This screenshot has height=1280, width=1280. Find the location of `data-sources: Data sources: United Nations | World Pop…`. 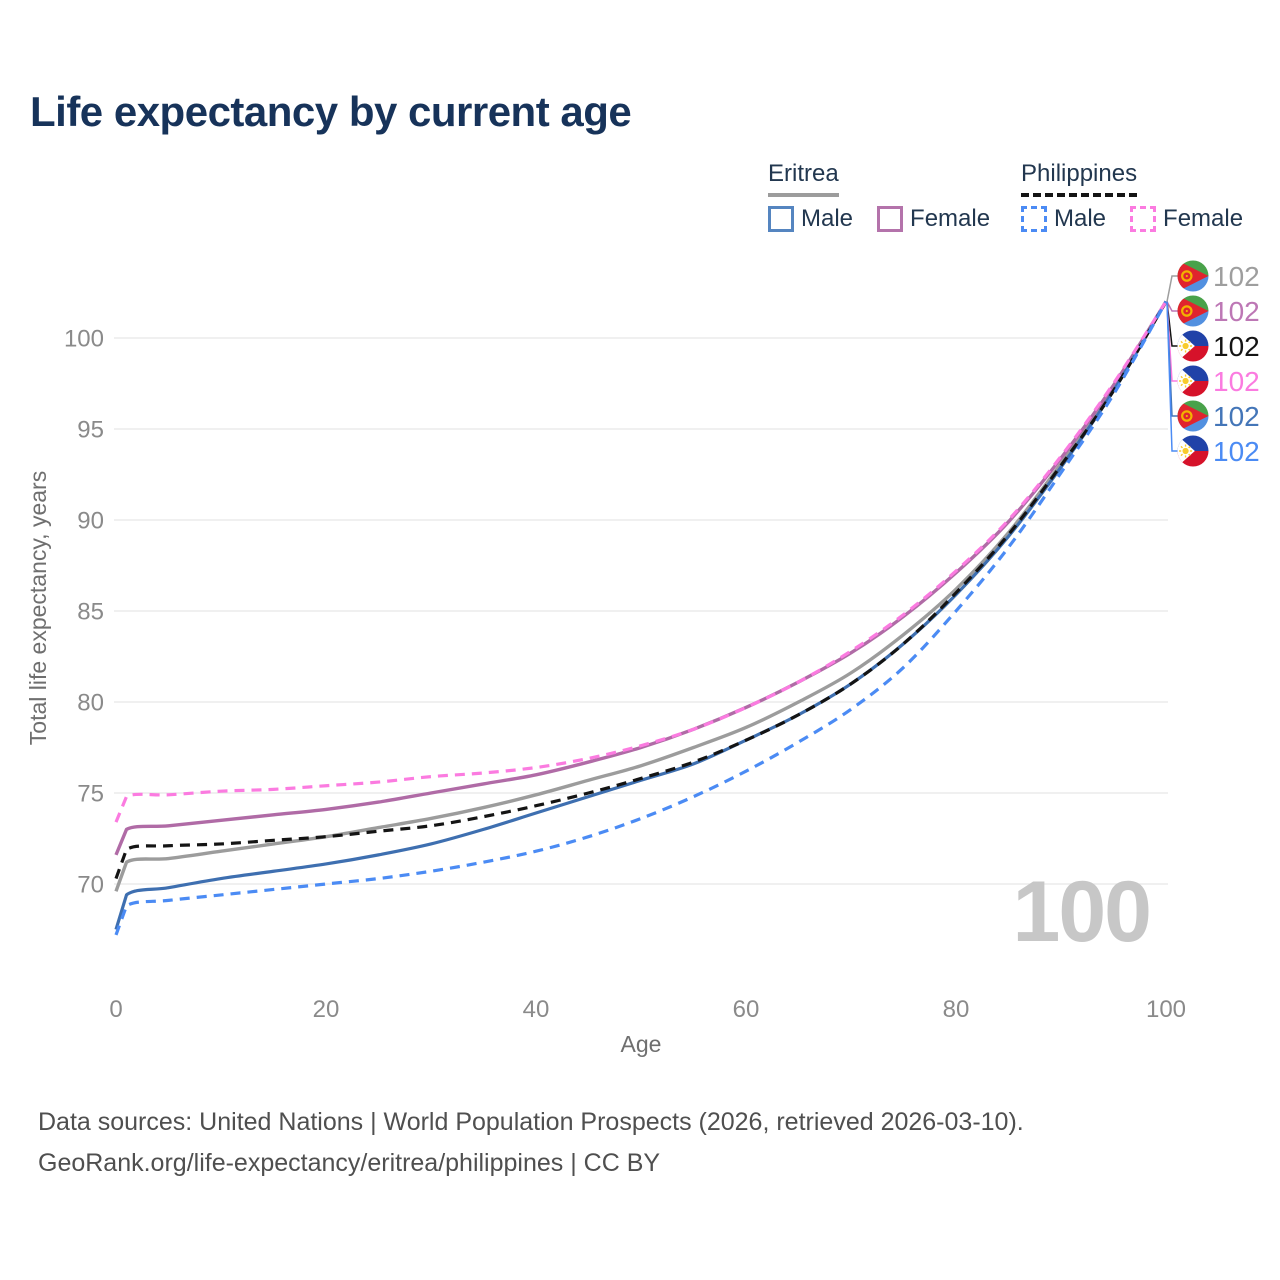

data-sources: Data sources: United Nations | World Pop… is located at coordinates (531, 1143).